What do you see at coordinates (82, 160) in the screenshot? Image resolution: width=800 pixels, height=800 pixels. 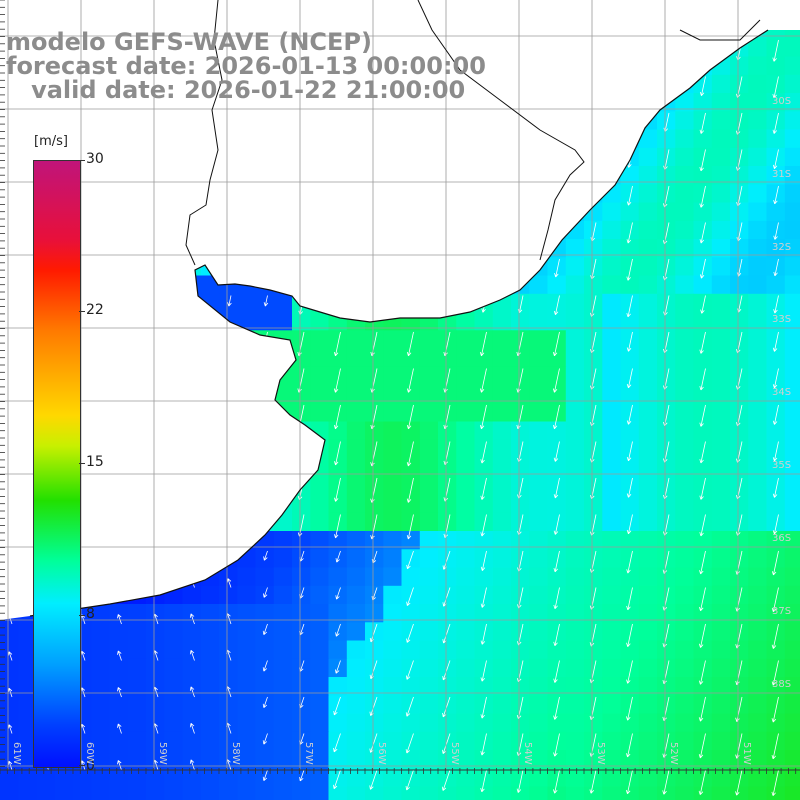 I see `colorbar-tickmark` at bounding box center [82, 160].